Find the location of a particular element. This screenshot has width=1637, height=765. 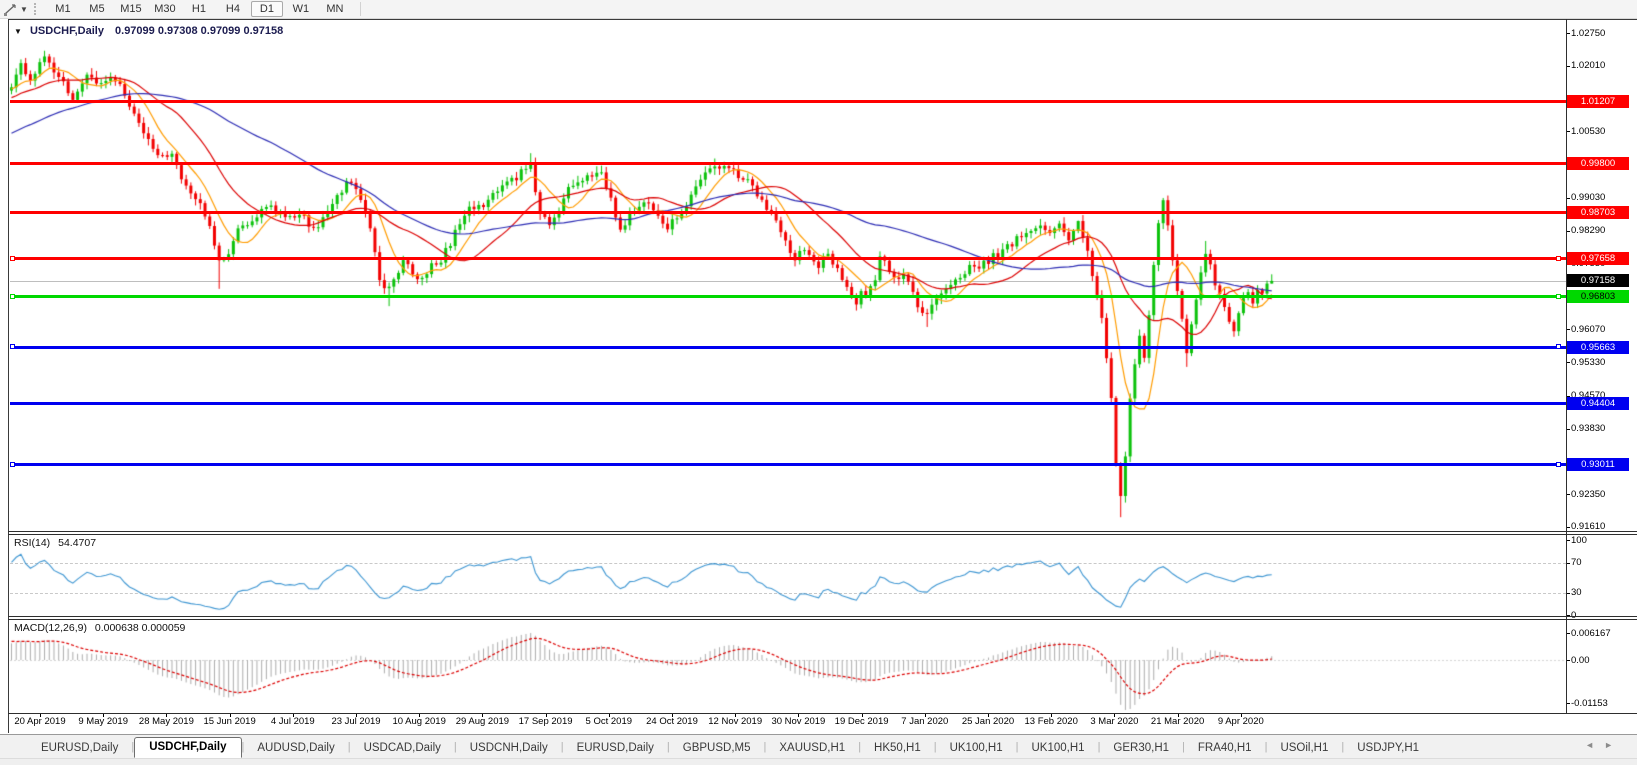

tabs-scroll-right-icon: ► is located at coordinates (1613, 745).